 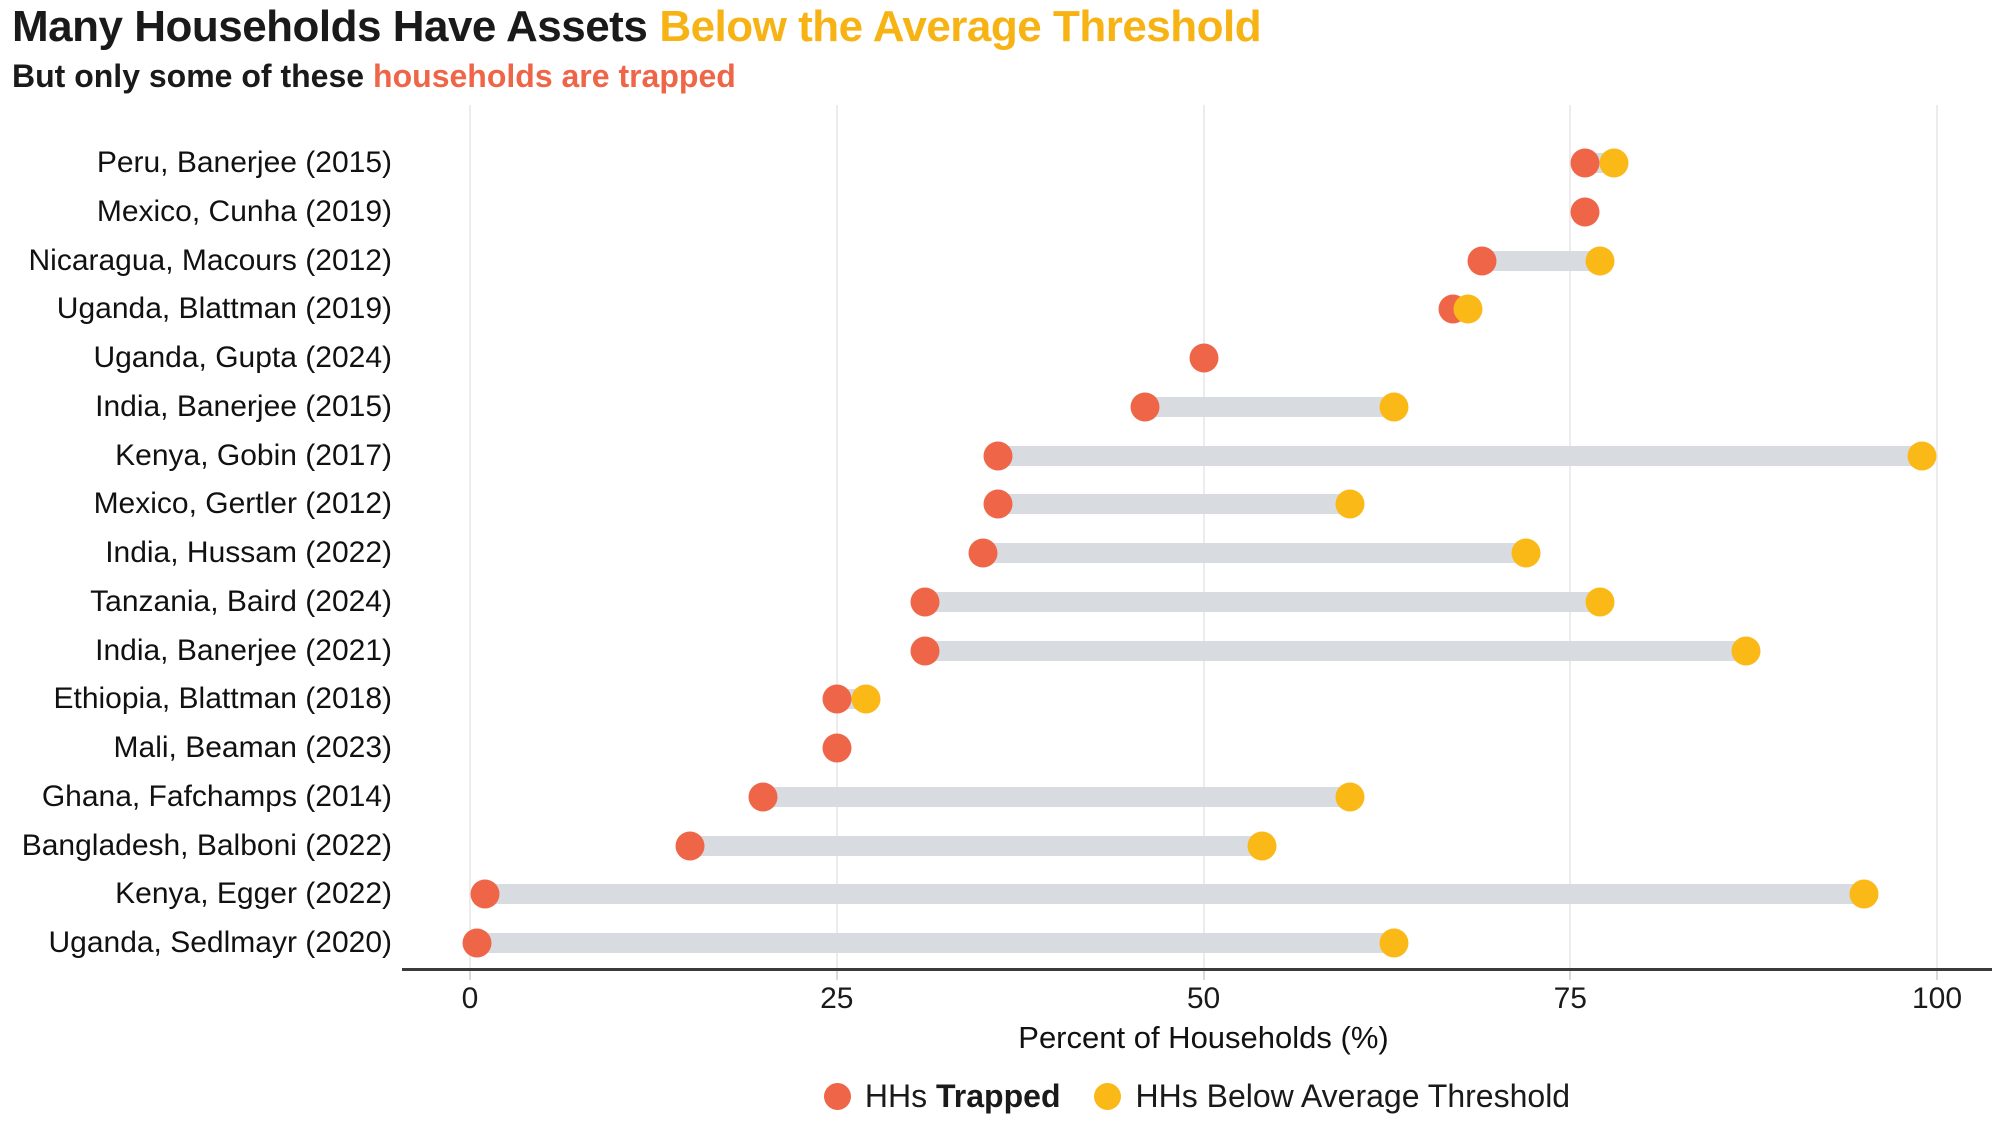 What do you see at coordinates (222, 699) in the screenshot?
I see `row-label: Ethiopia, Blattman (2018)` at bounding box center [222, 699].